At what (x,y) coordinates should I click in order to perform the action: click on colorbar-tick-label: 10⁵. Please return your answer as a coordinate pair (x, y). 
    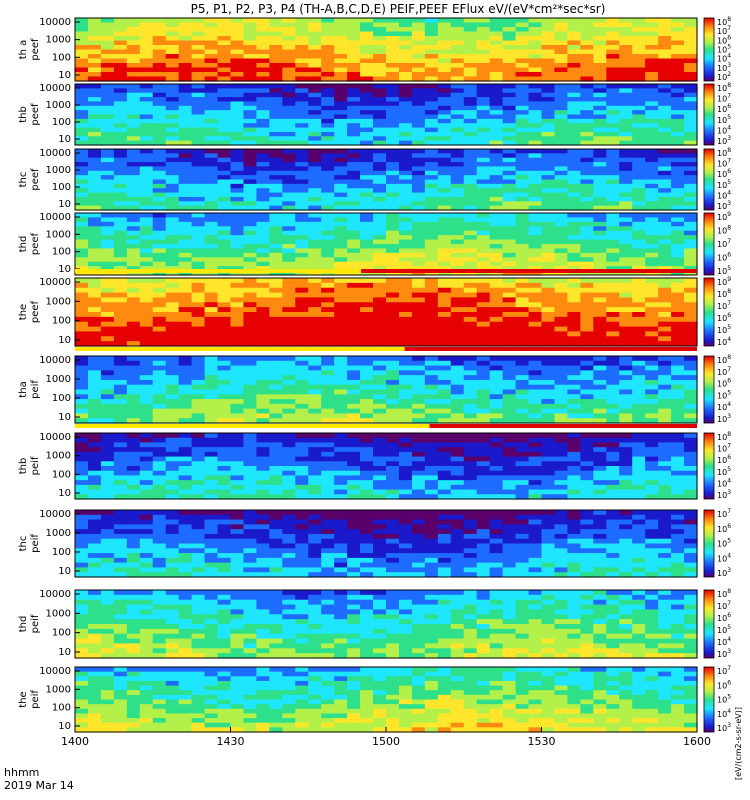
    Looking at the image, I should click on (724, 49).